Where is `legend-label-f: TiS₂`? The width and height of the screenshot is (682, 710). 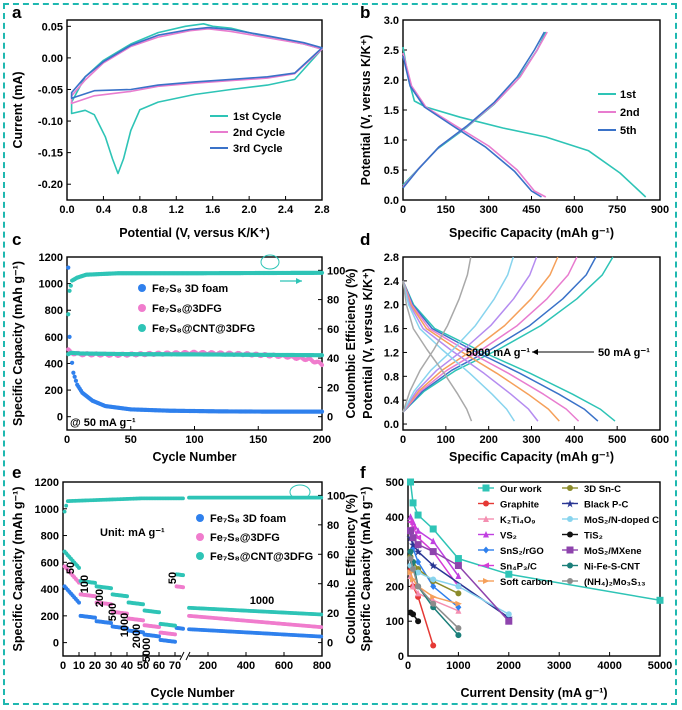 legend-label-f: TiS₂ is located at coordinates (593, 536).